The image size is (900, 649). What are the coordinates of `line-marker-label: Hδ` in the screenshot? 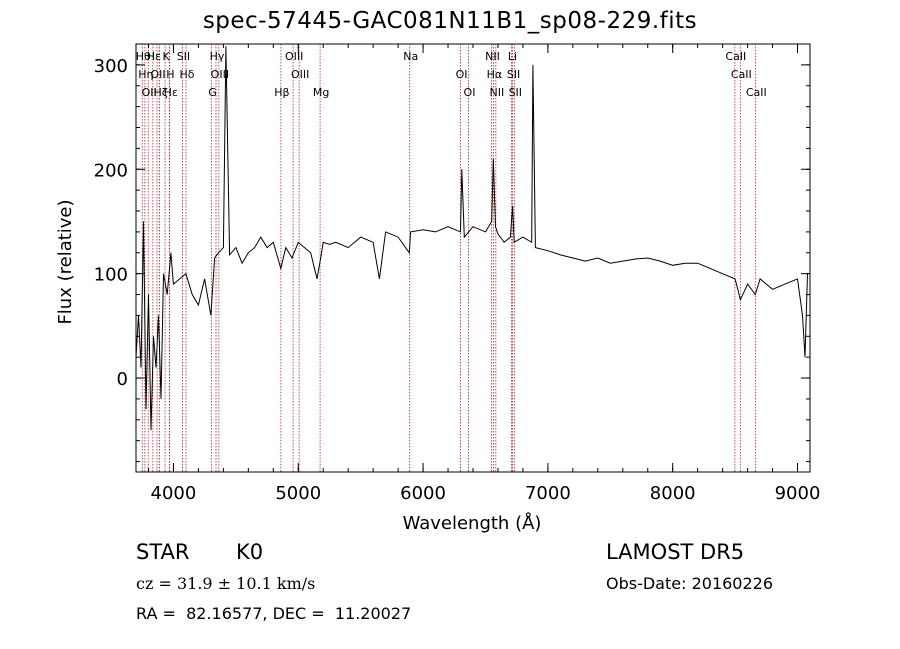 It's located at (187, 74).